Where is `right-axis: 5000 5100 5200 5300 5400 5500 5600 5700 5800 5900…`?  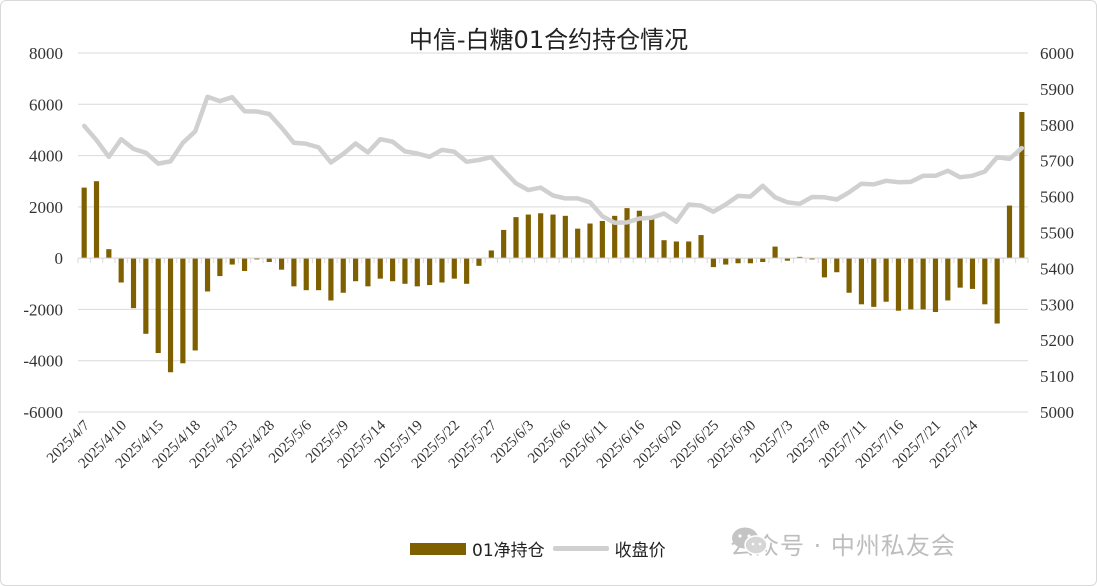 right-axis: 5000 5100 5200 5300 5400 5500 5600 5700 5800 5900… is located at coordinates (1057, 233).